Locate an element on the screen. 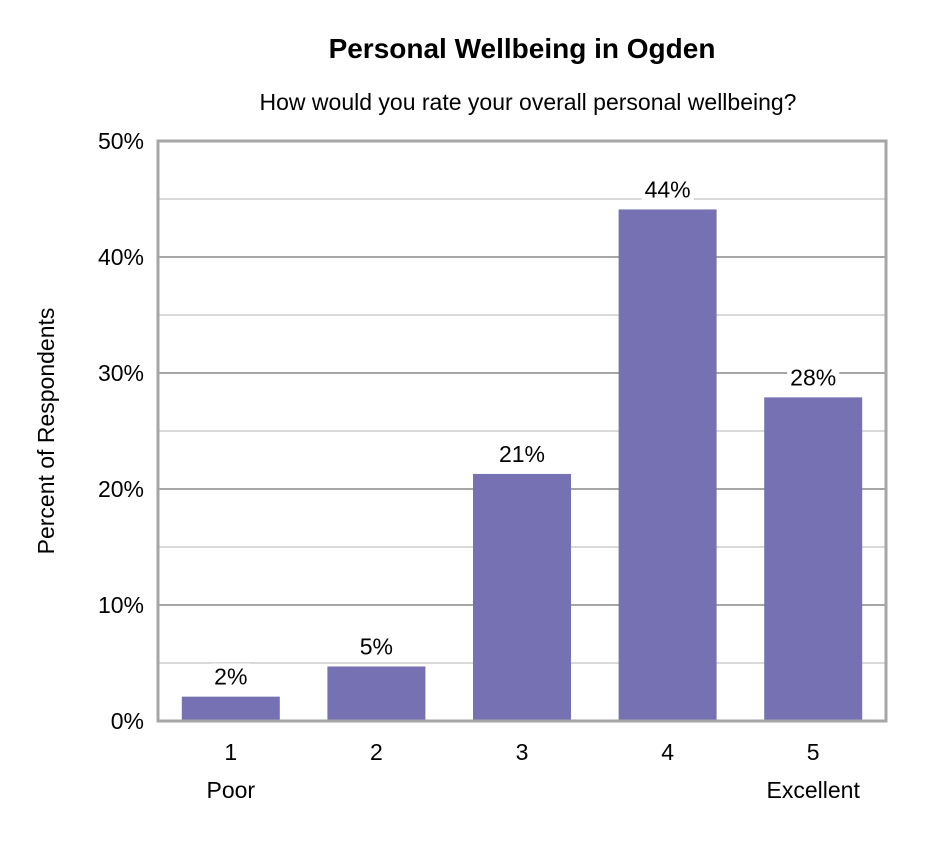 This screenshot has height=845, width=945. data-label: 21% is located at coordinates (522, 454).